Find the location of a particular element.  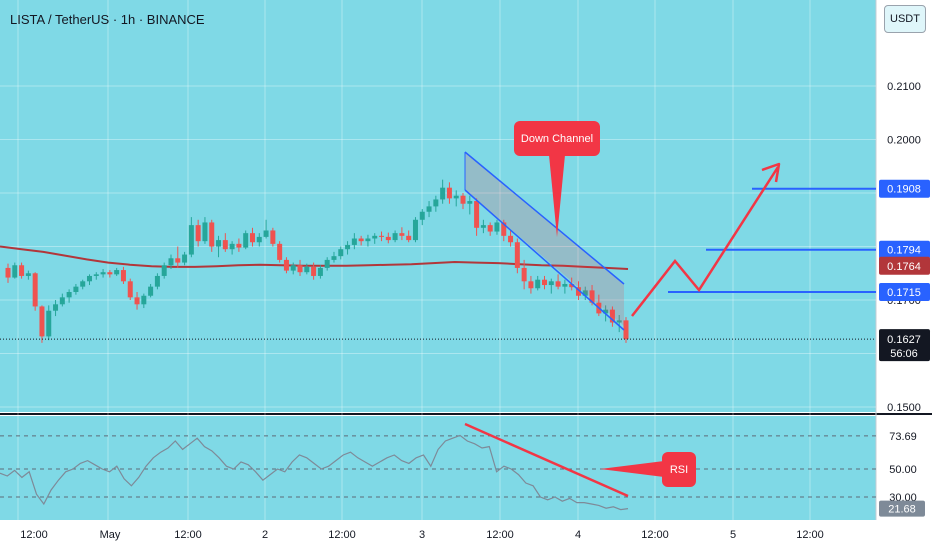

symbol-title: LISTA / TetherUS · 1h · BINANCE is located at coordinates (107, 19).